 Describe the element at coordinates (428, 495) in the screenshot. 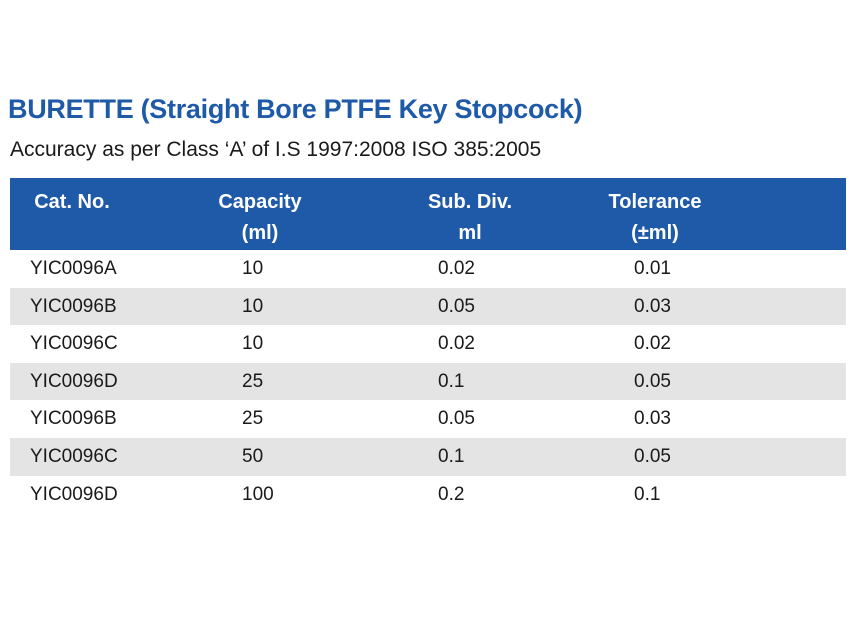

I see `table-row: YIC0096D 100 0.2 0.1` at that location.